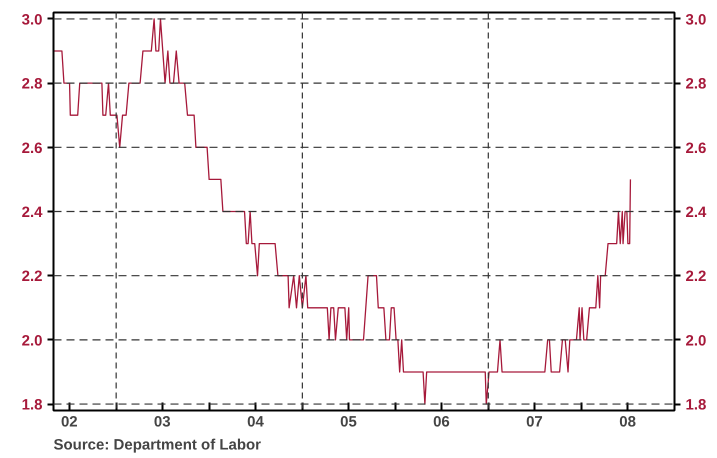  I want to click on y2-tick-label: 2.0, so click(696, 341).